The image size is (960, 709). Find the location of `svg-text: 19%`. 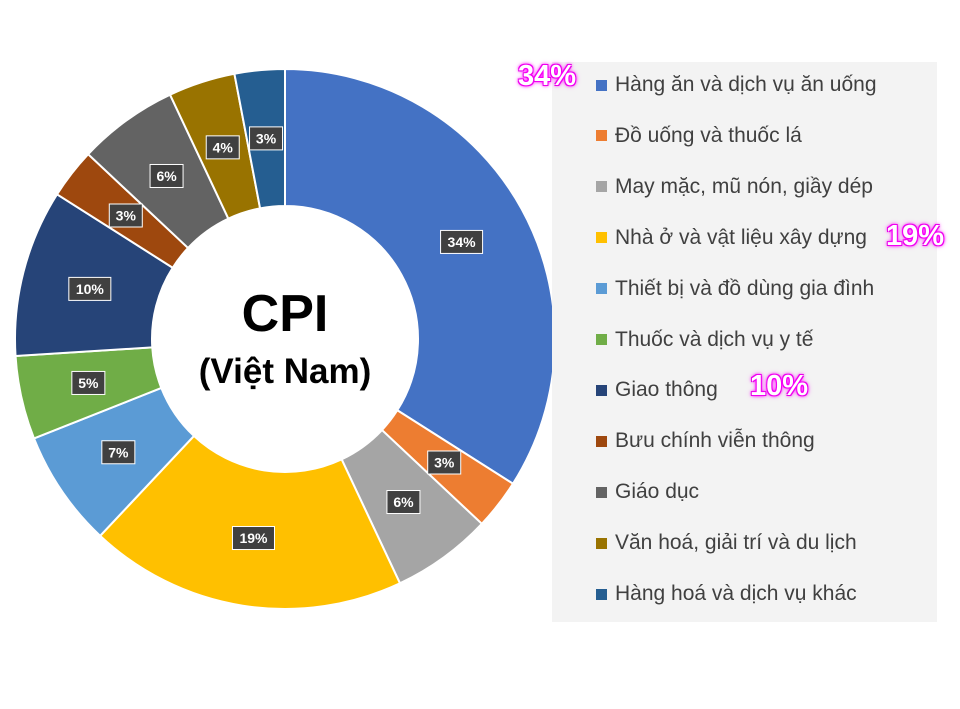

svg-text: 19% is located at coordinates (253, 538).